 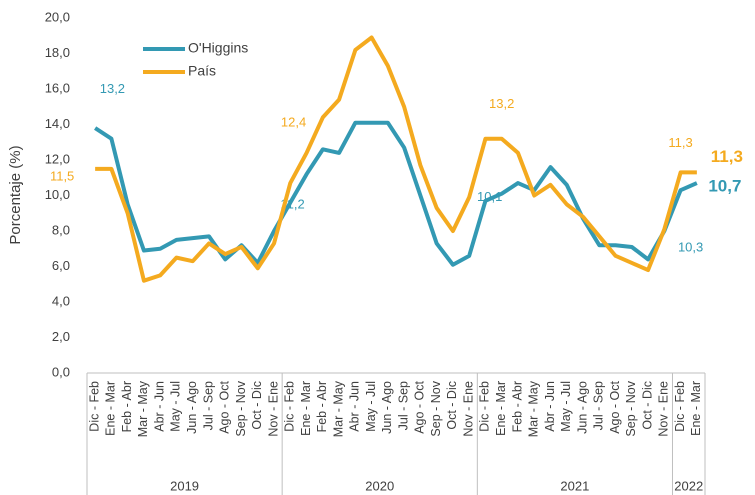 What do you see at coordinates (57, 16) in the screenshot?
I see `y-tick-label: 20,0` at bounding box center [57, 16].